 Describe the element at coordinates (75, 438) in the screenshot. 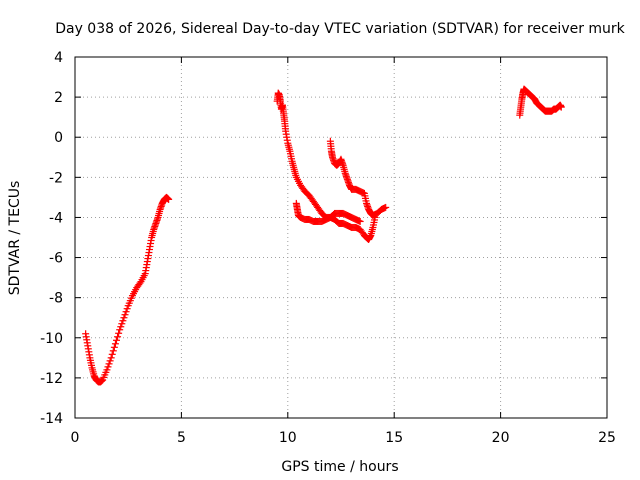

I see `x-tick-label: 0` at that location.